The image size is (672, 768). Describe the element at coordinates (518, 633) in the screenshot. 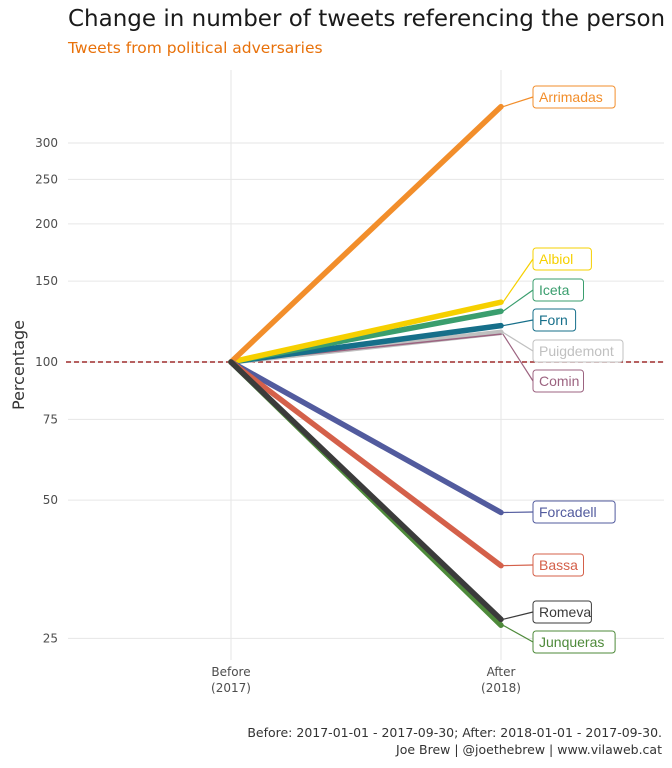

I see `leader-line-junqueras` at that location.